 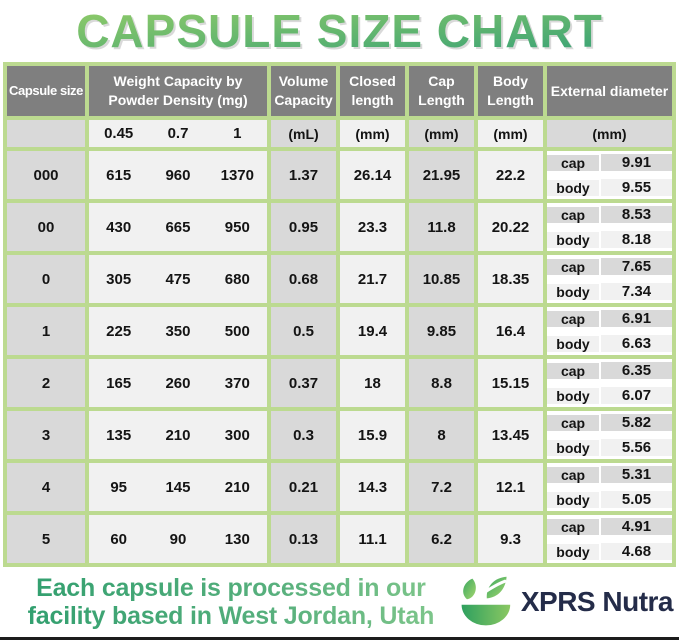 What do you see at coordinates (636, 291) in the screenshot?
I see `external-body-value: 7.34` at bounding box center [636, 291].